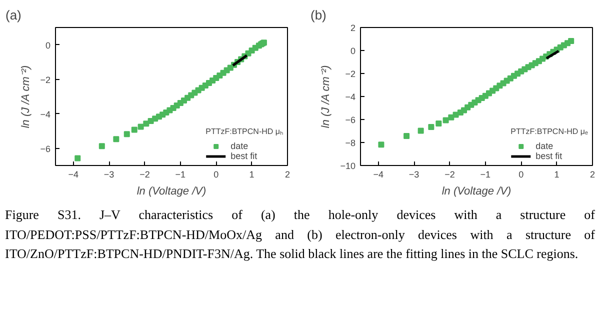 Image resolution: width=615 pixels, height=323 pixels. I want to click on y-tick-label: −8, so click(350, 143).